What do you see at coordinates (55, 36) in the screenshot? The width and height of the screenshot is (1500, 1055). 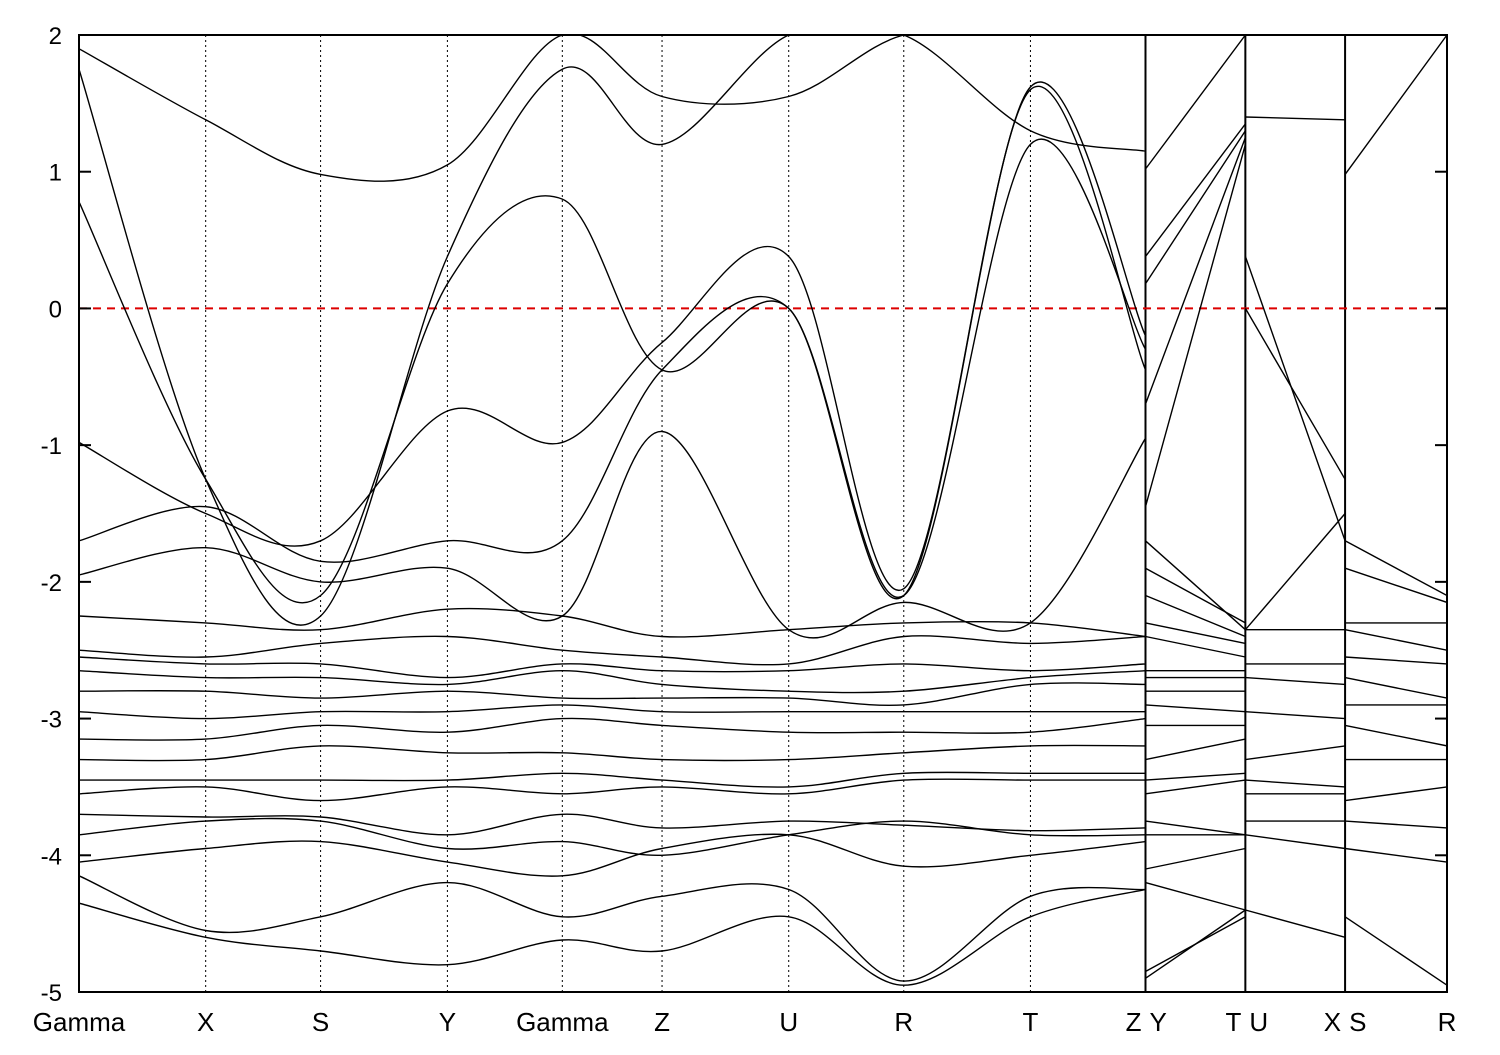 I see `y-tick-label: 2` at bounding box center [55, 36].